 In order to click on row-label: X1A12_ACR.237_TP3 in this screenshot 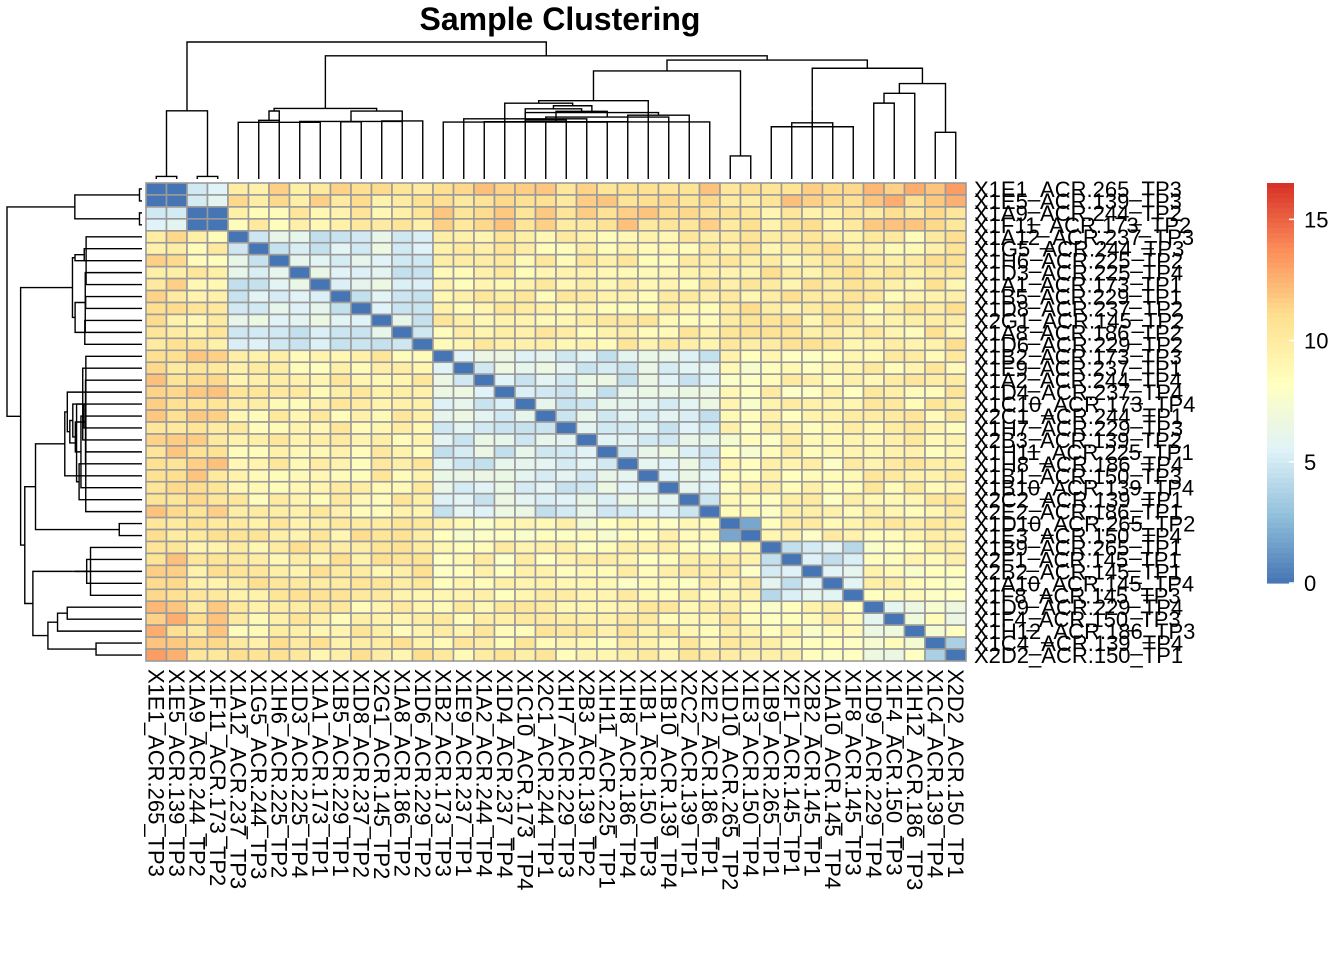, I will do `click(1084, 237)`.